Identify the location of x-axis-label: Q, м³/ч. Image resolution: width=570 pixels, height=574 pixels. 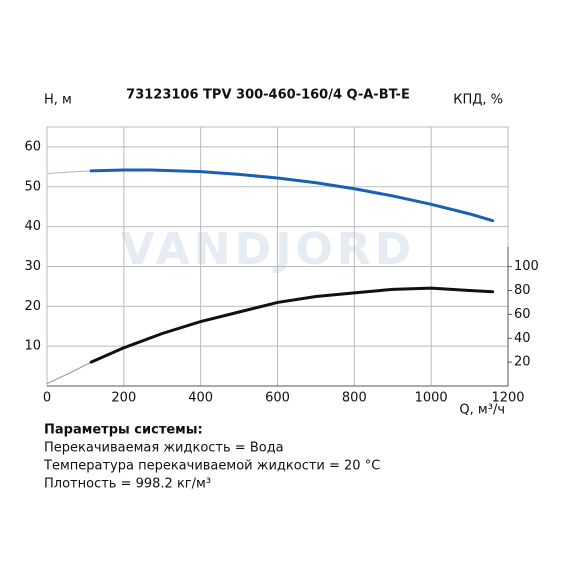
(482, 410).